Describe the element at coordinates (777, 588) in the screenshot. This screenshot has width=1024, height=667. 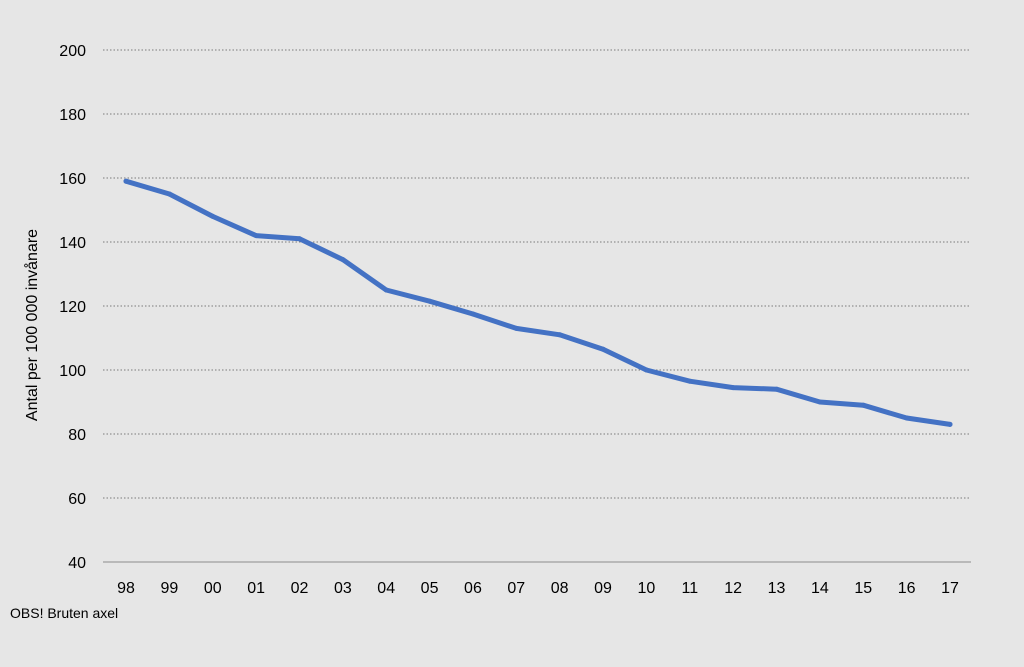
I see `x-tick-label: 13` at that location.